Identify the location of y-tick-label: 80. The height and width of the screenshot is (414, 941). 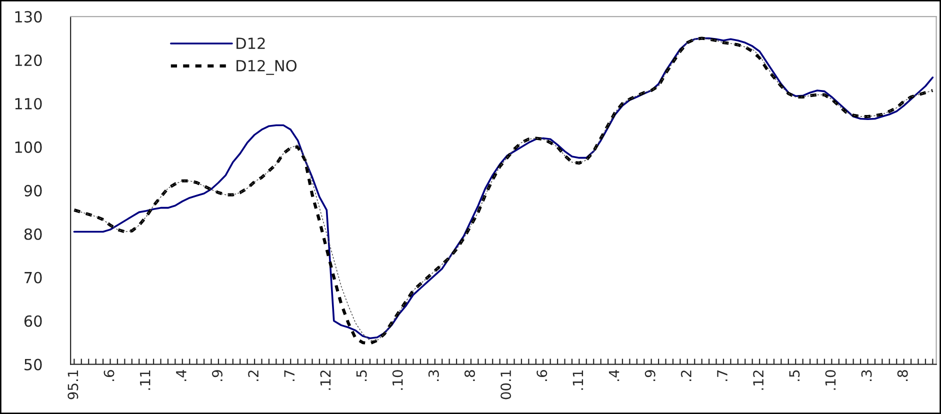
(33, 234).